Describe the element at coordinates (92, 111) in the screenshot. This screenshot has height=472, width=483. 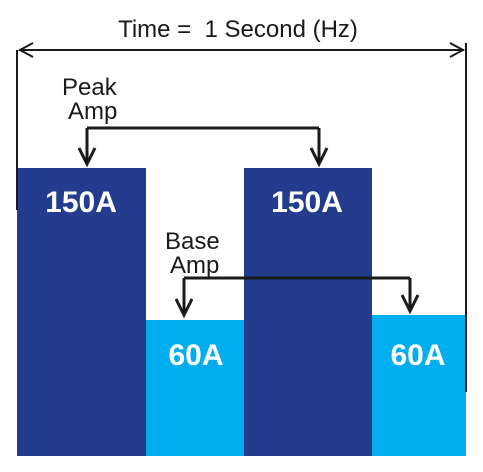
I see `peak-amp-label-line2: Amp` at that location.